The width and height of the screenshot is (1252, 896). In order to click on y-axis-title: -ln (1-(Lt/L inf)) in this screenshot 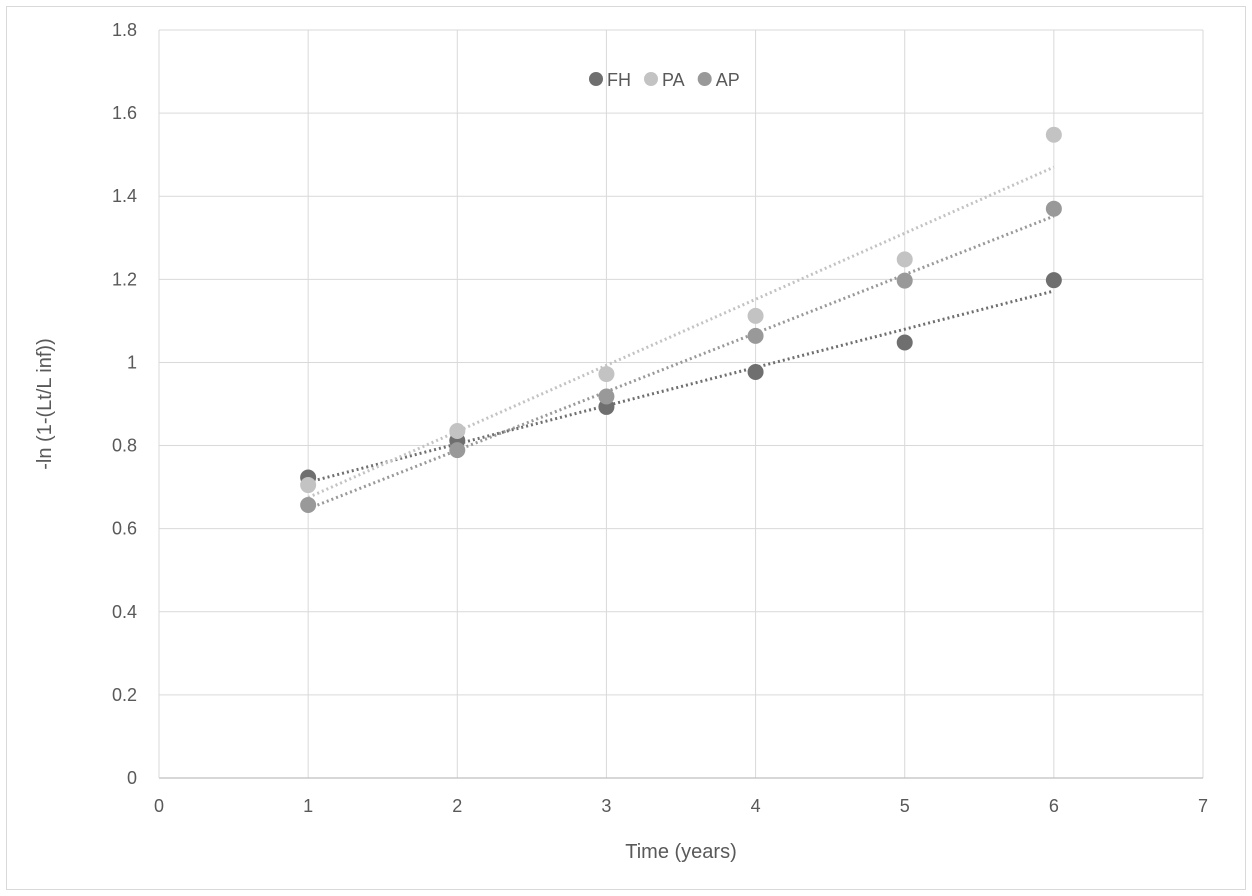, I will do `click(45, 404)`.